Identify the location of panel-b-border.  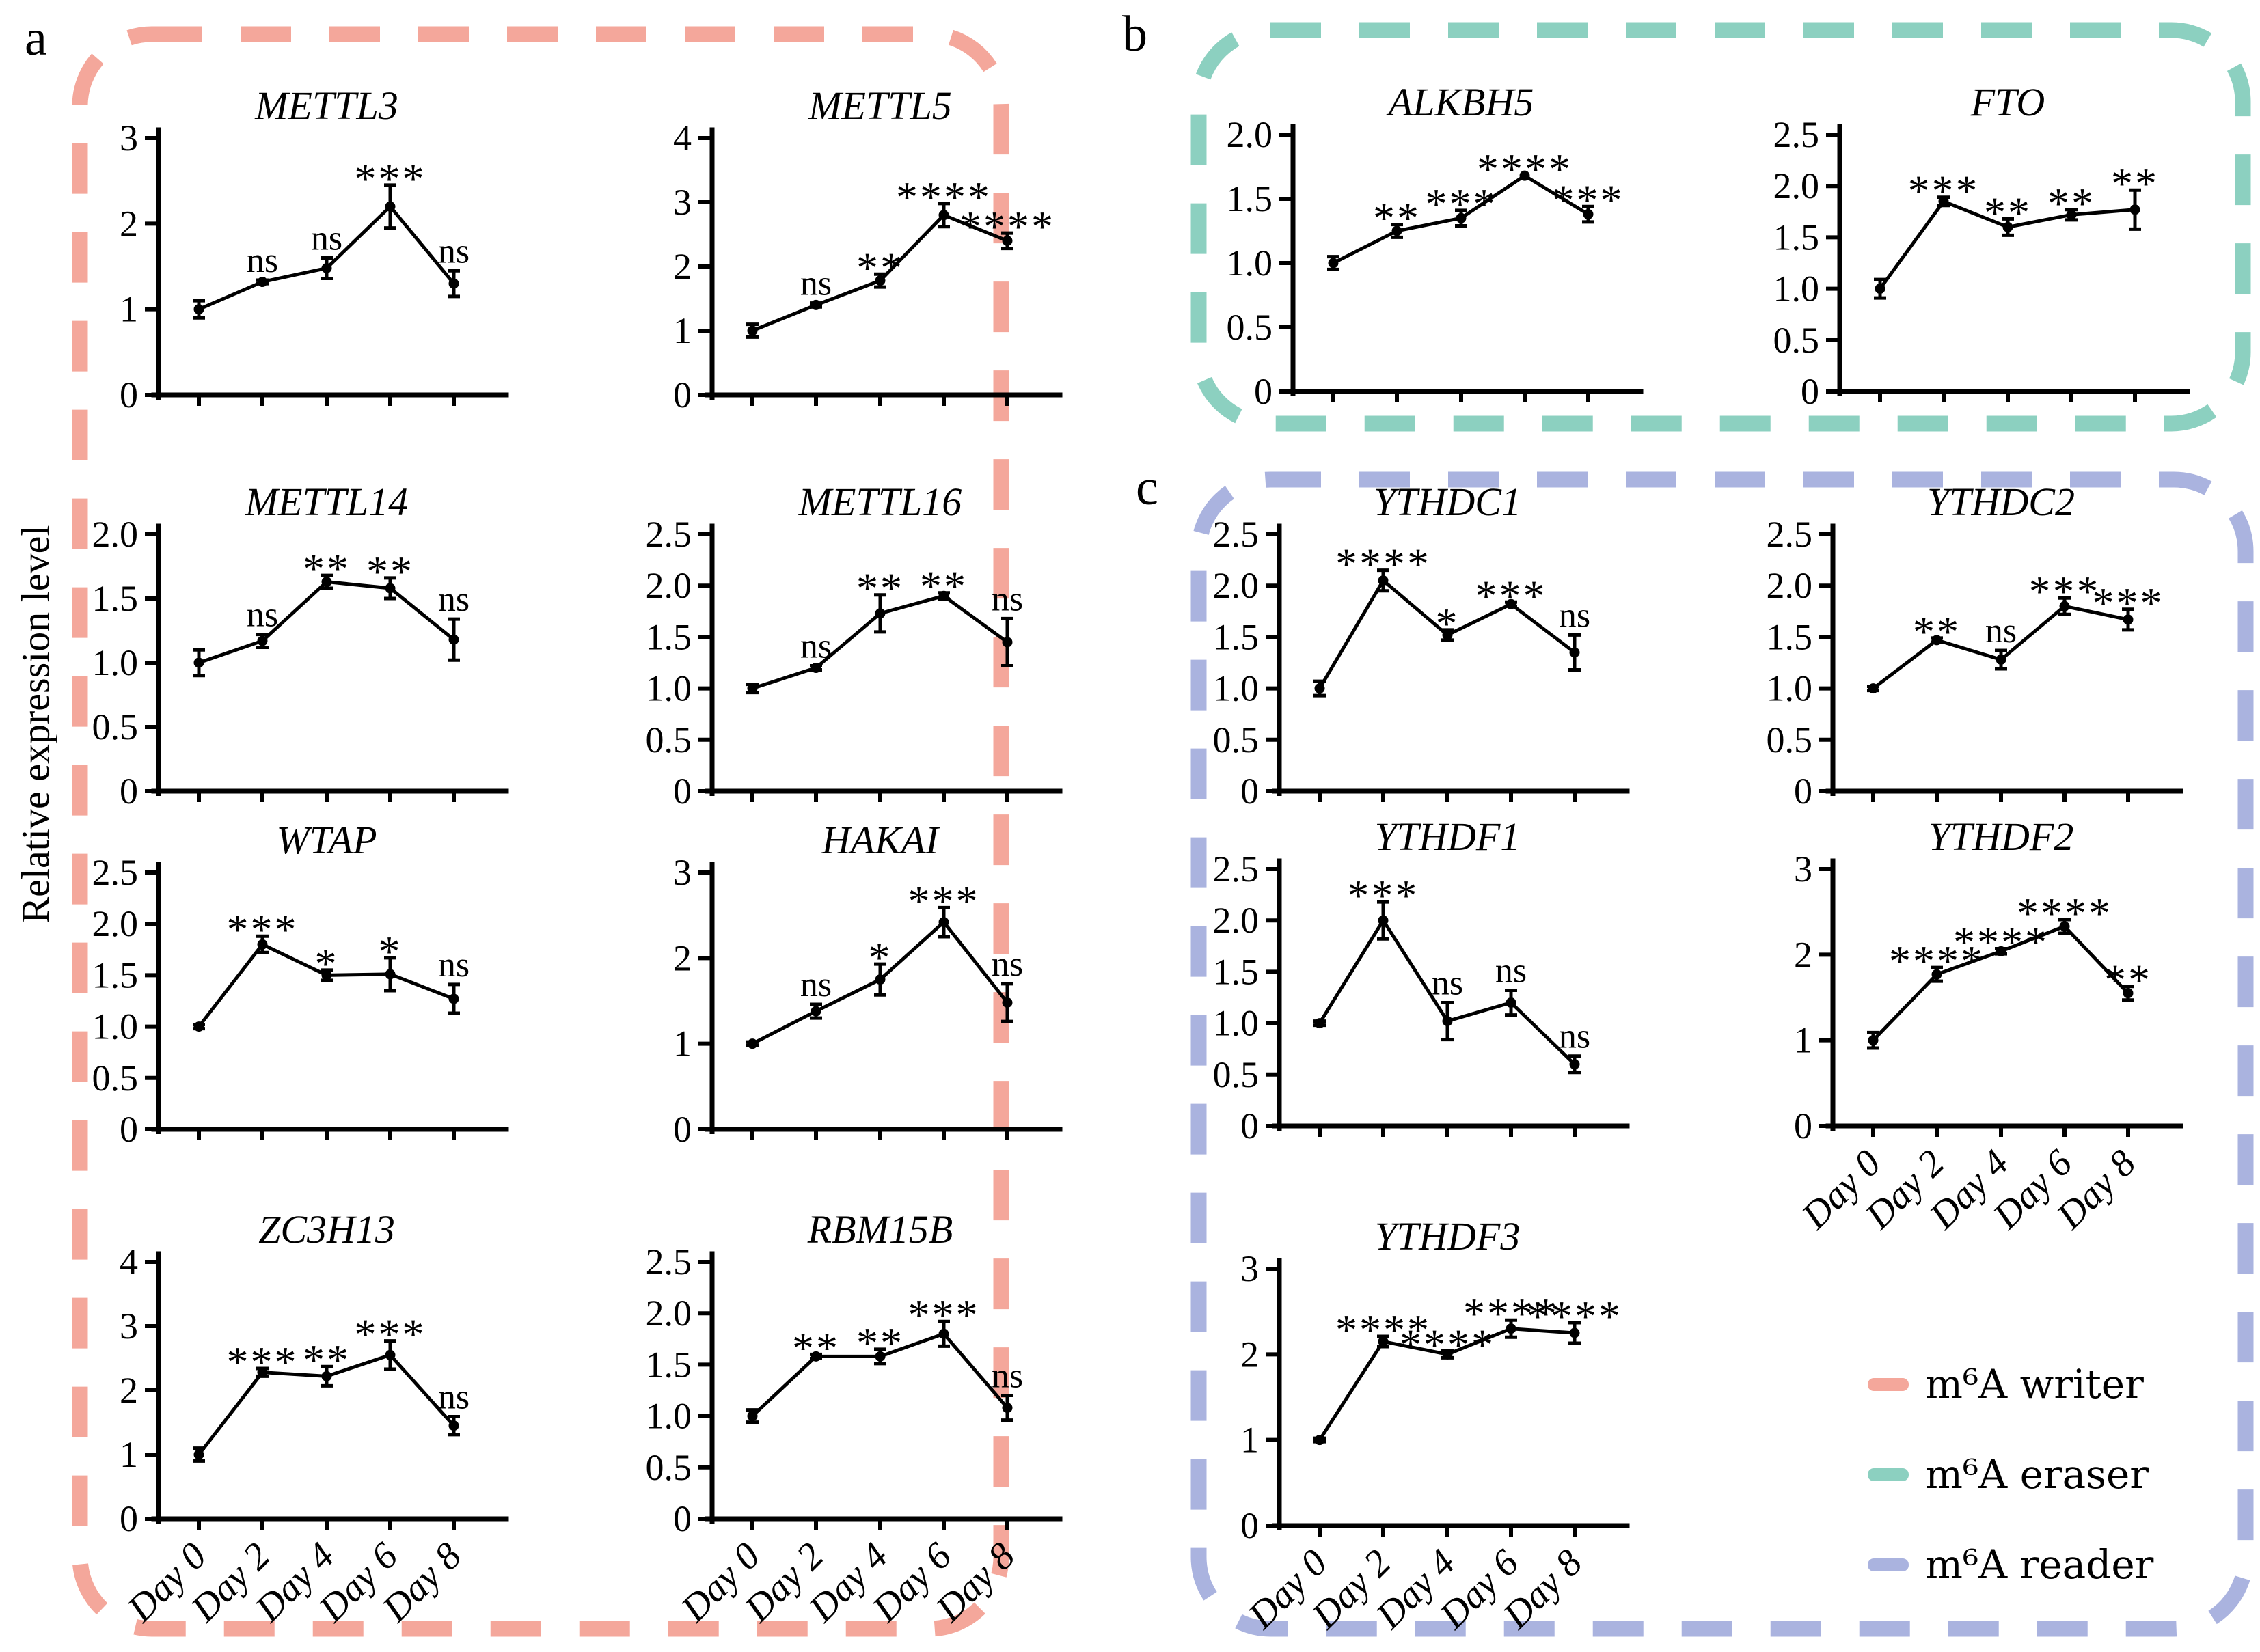
(1720, 227).